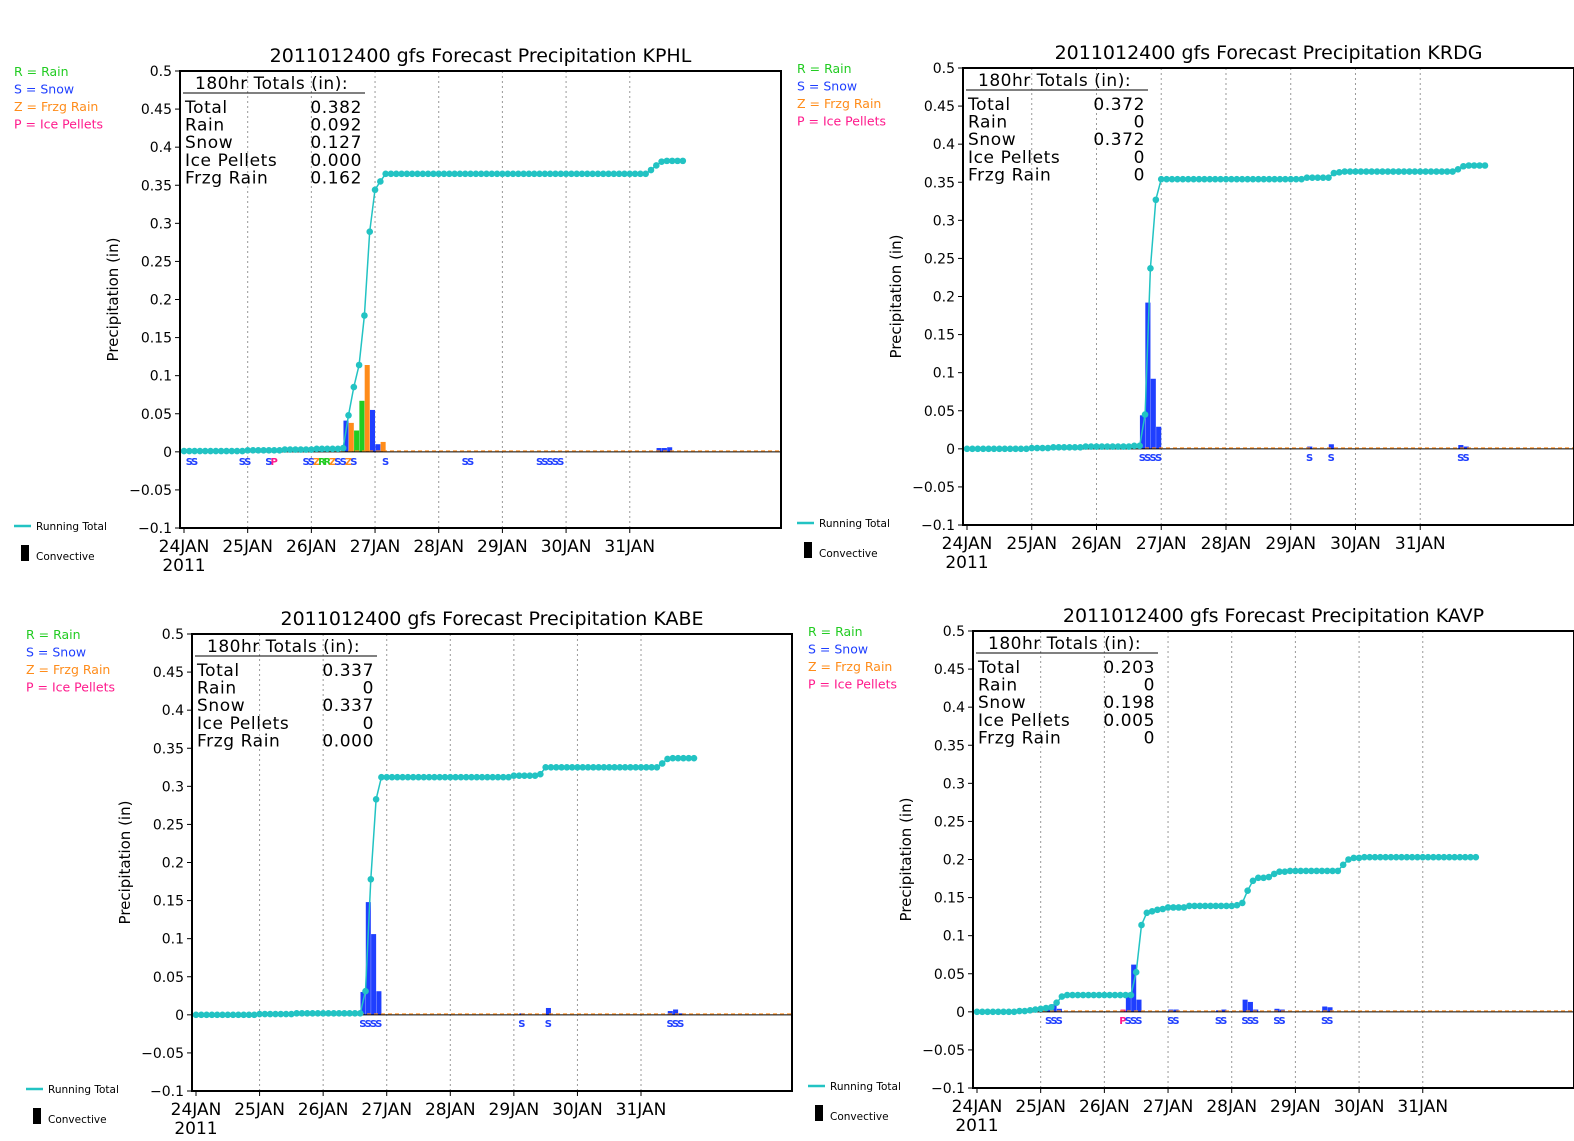 The height and width of the screenshot is (1141, 1574). Describe the element at coordinates (1149, 738) in the screenshot. I see `totals-value: 0` at that location.